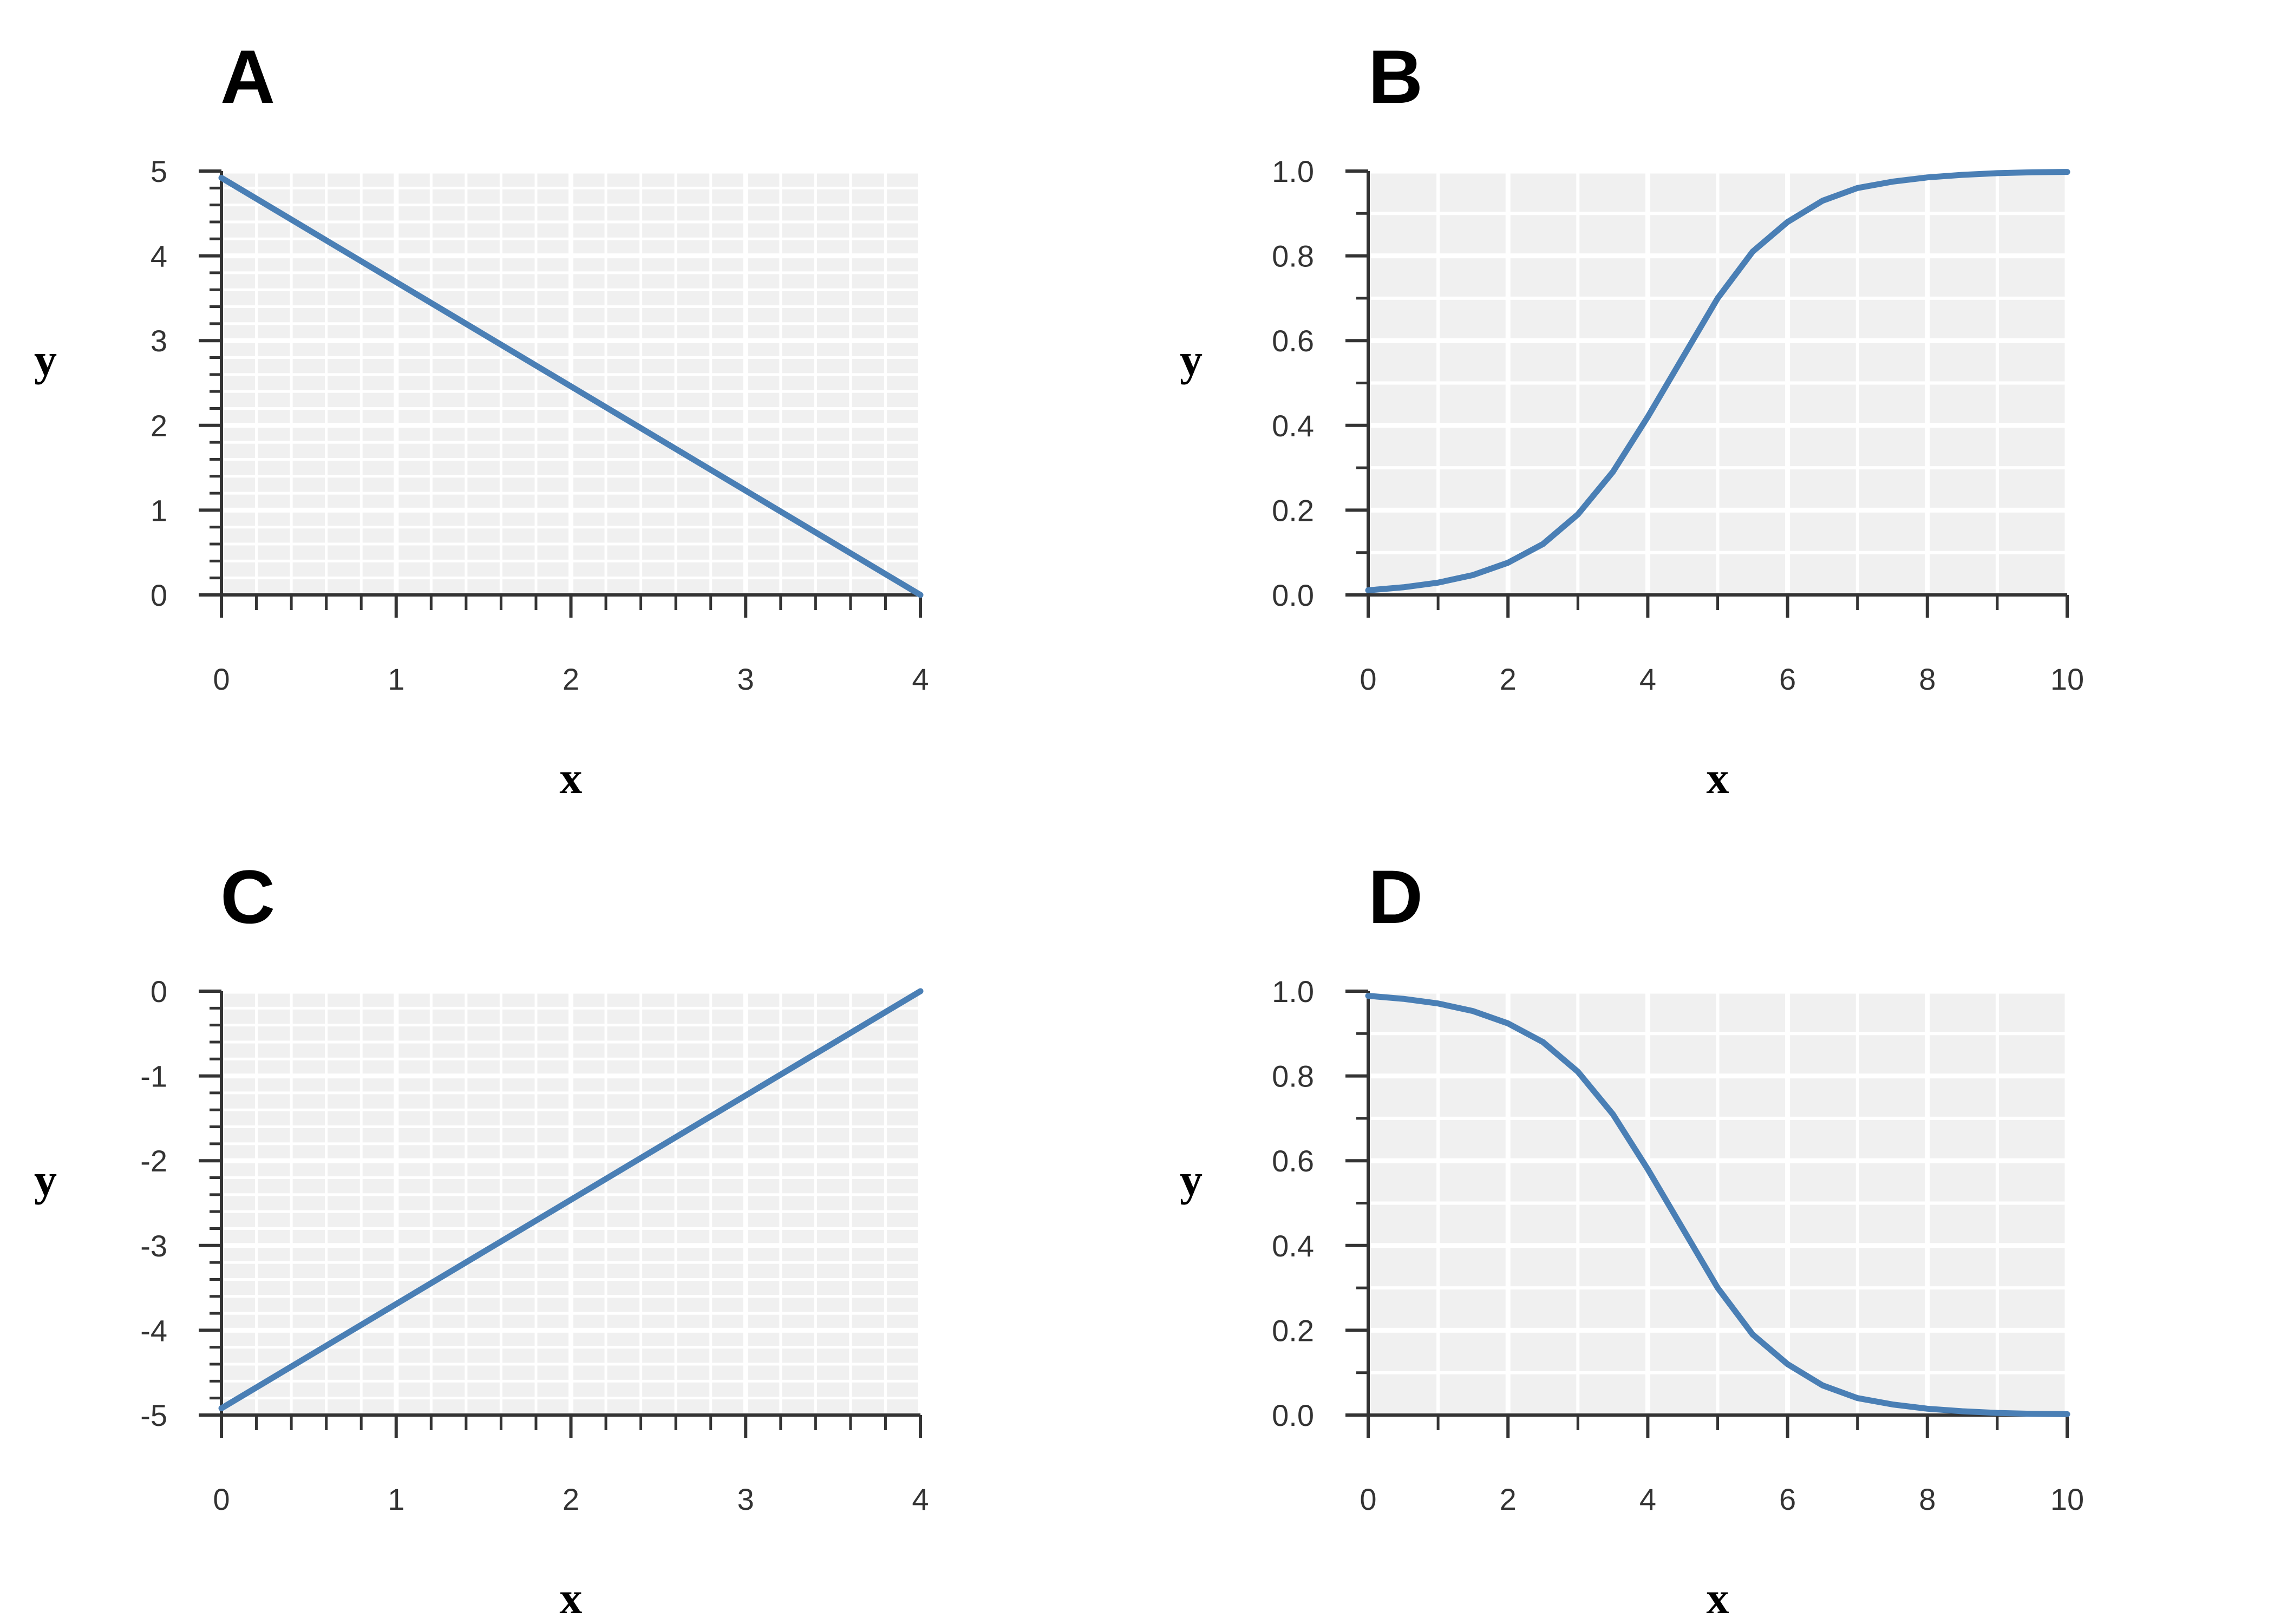 Image resolution: width=2274 pixels, height=1624 pixels. Describe the element at coordinates (154, 1076) in the screenshot. I see `y-tick-label: -1` at that location.